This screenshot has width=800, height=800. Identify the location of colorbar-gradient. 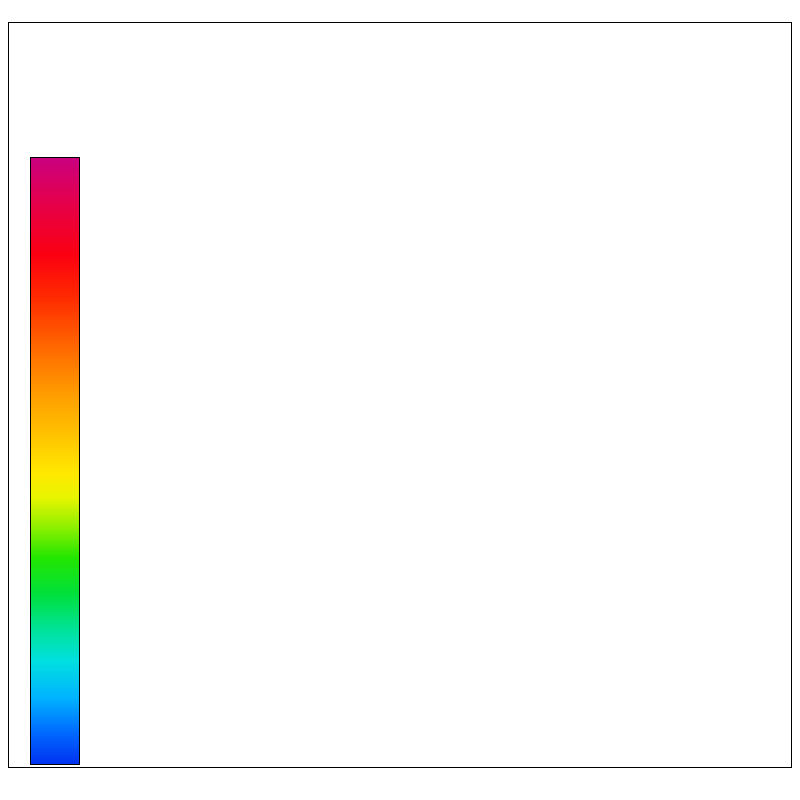
(55, 461).